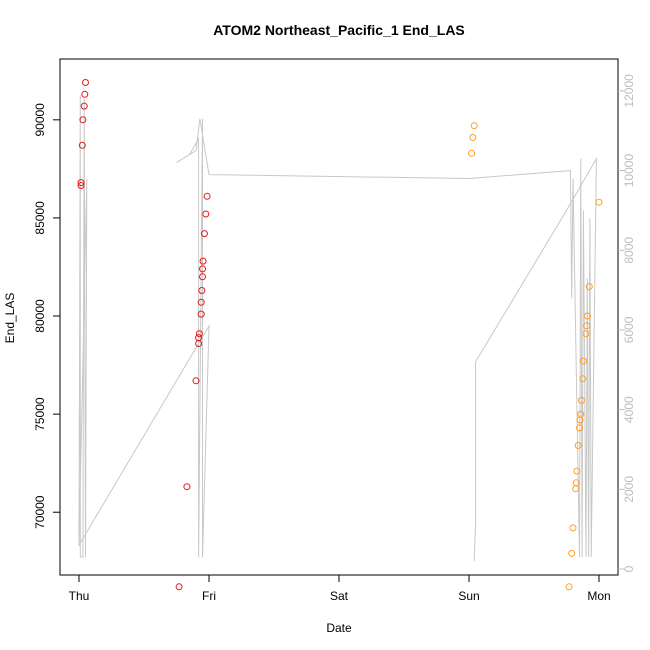  I want to click on y-tick-label-75000: 75000, so click(40, 414).